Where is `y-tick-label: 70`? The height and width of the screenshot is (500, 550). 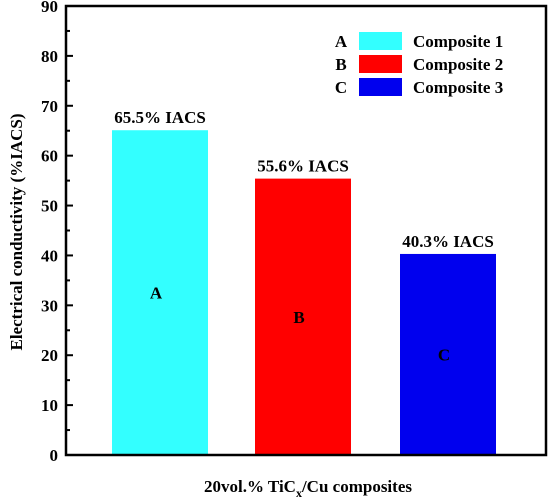 y-tick-label: 70 is located at coordinates (49, 106).